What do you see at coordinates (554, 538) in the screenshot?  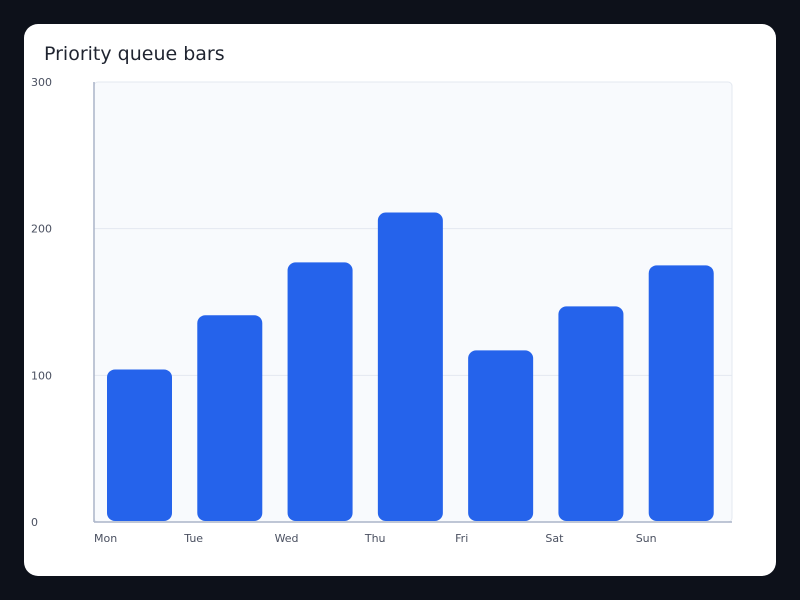 I see `x-tick-label: Sat` at bounding box center [554, 538].